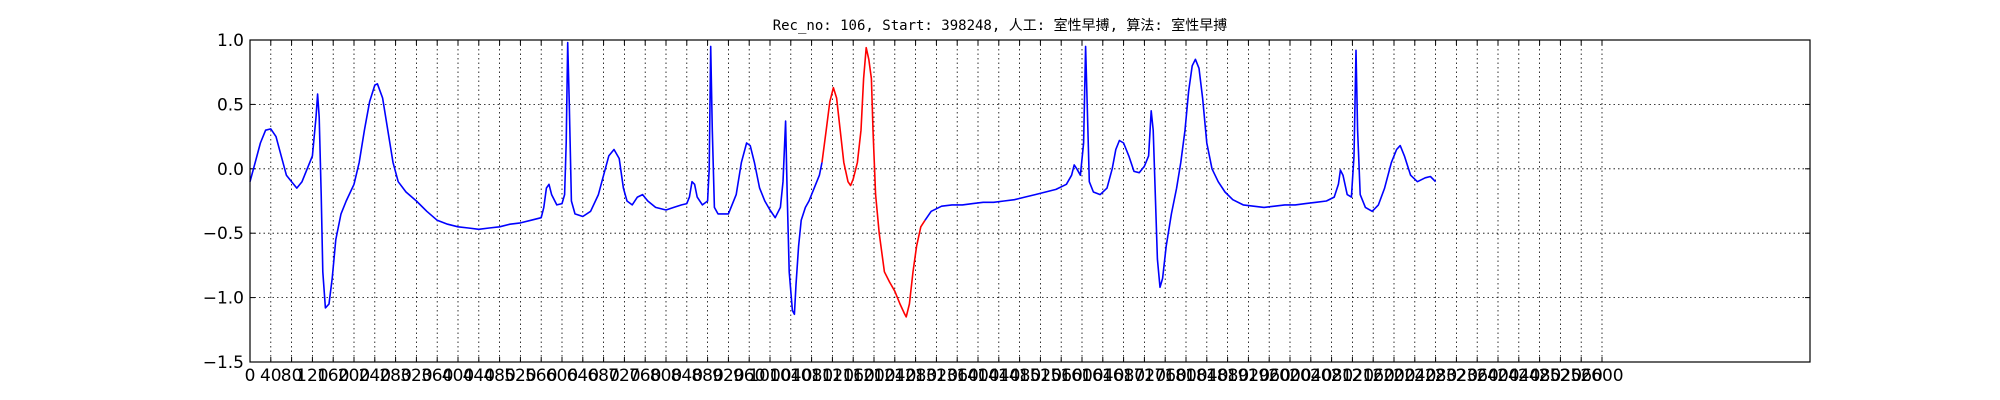  I want to click on x-tick-label: 760, so click(645, 376).